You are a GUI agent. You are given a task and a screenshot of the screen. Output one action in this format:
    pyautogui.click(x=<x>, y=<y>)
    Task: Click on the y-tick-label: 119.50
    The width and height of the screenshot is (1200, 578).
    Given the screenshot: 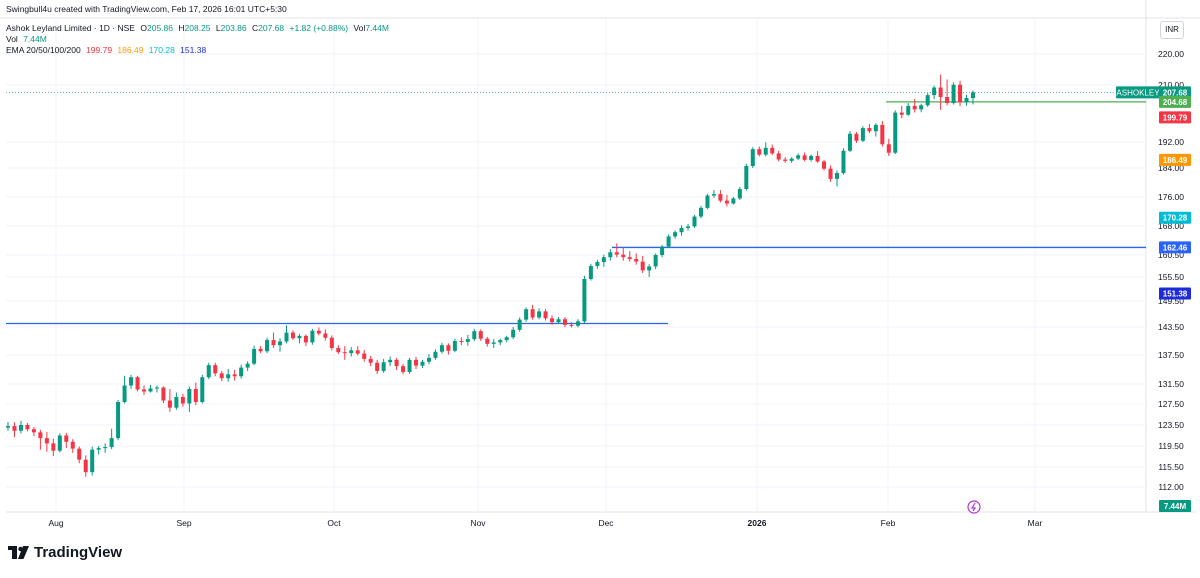 What is the action you would take?
    pyautogui.click(x=1171, y=446)
    